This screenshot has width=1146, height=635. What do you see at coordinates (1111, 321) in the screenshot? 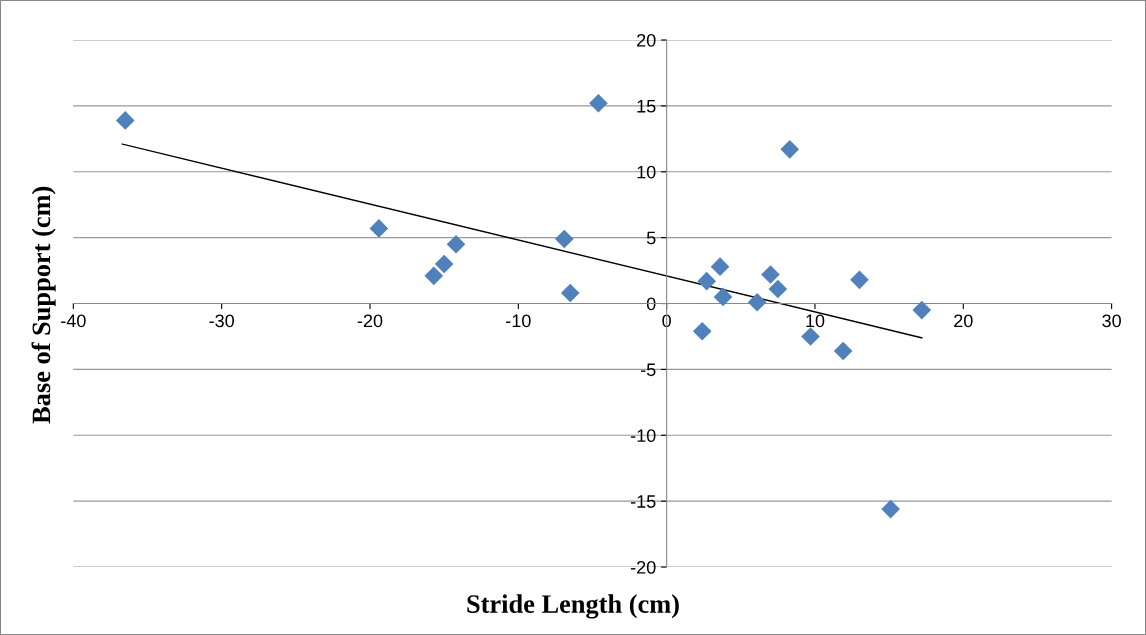
I see `x-tick-label: 30` at bounding box center [1111, 321].